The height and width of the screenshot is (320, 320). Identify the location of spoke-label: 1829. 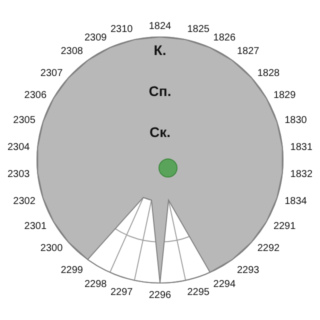
(284, 96).